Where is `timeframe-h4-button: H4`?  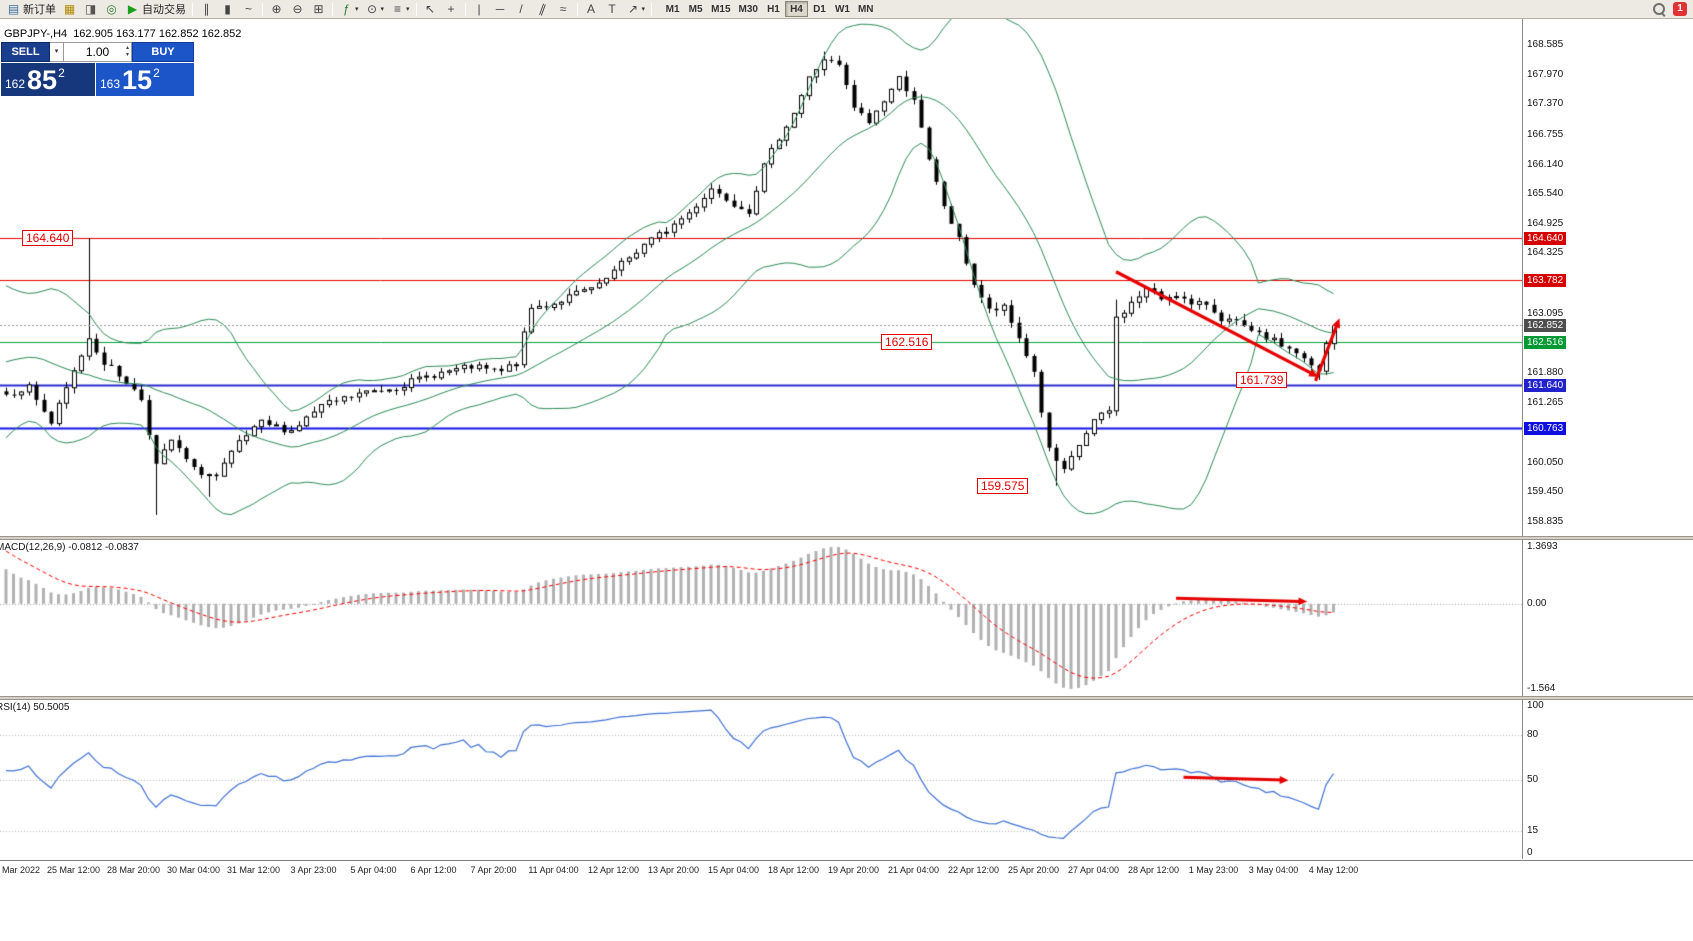
timeframe-h4-button: H4 is located at coordinates (796, 9).